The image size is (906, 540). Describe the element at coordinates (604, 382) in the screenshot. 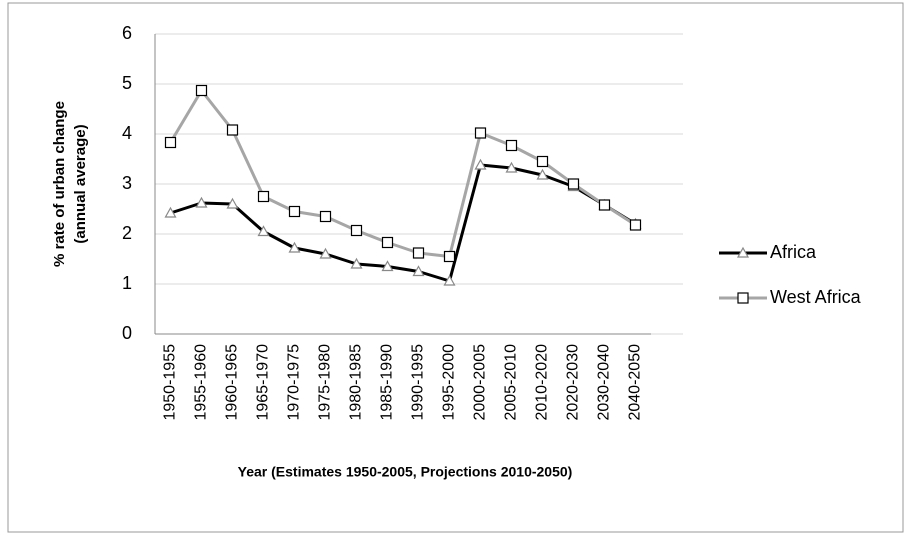

I see `x-tick-label: 2030-2040` at that location.